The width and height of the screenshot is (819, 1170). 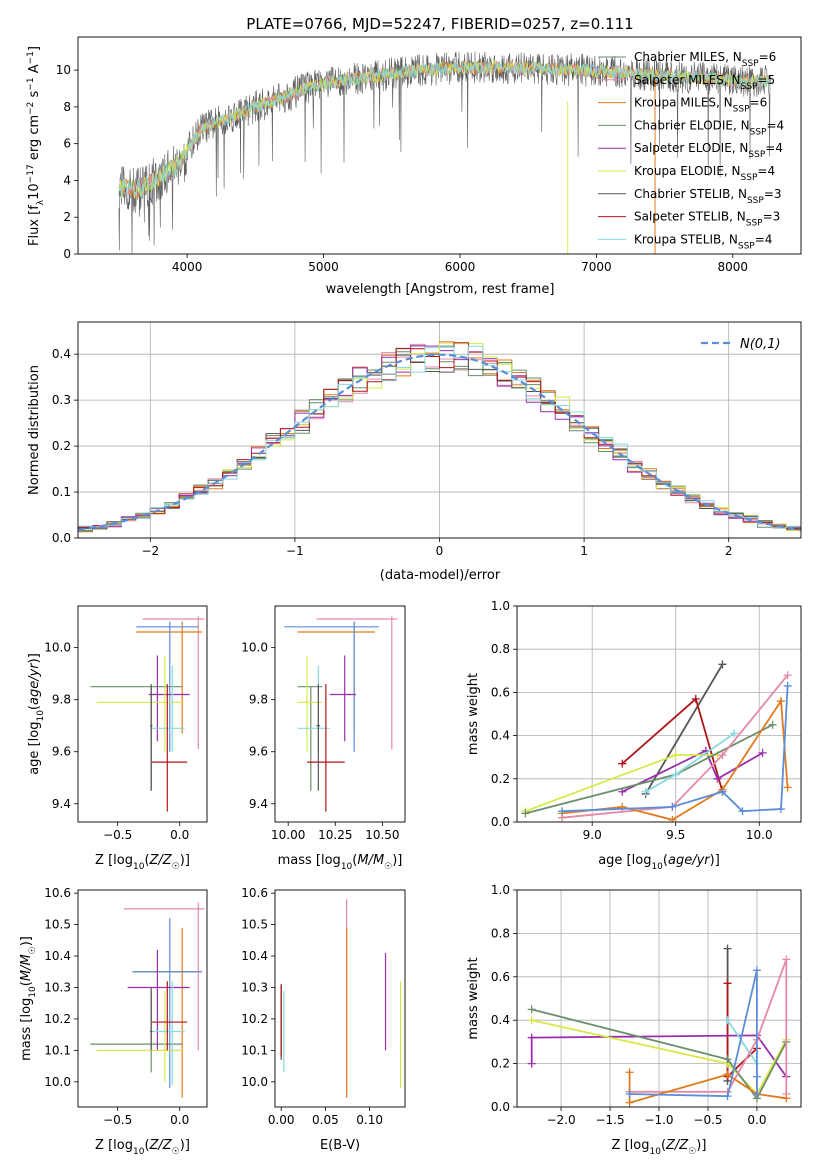 What do you see at coordinates (760, 344) in the screenshot?
I see `legend-entry: N(0,1)` at bounding box center [760, 344].